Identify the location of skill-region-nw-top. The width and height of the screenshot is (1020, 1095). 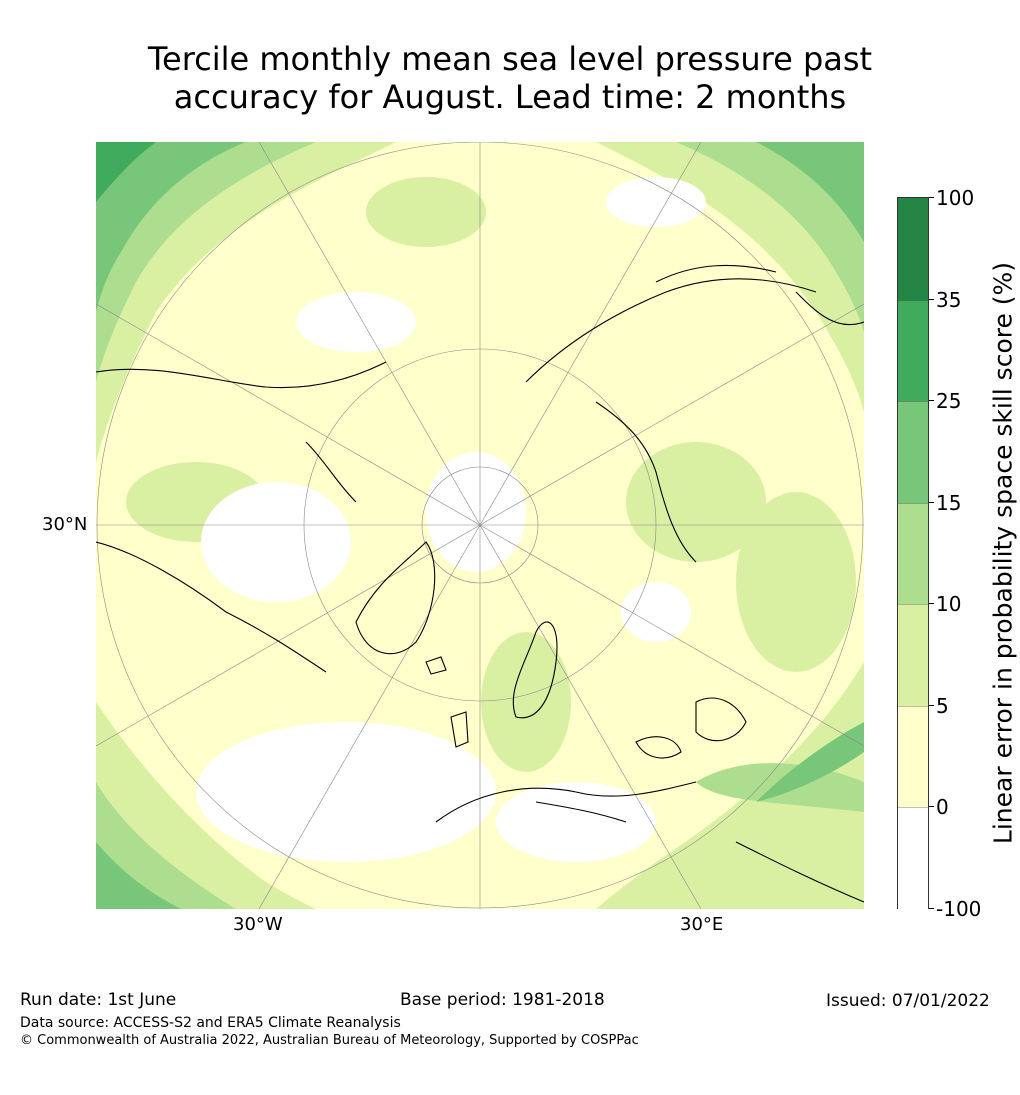
(126, 172).